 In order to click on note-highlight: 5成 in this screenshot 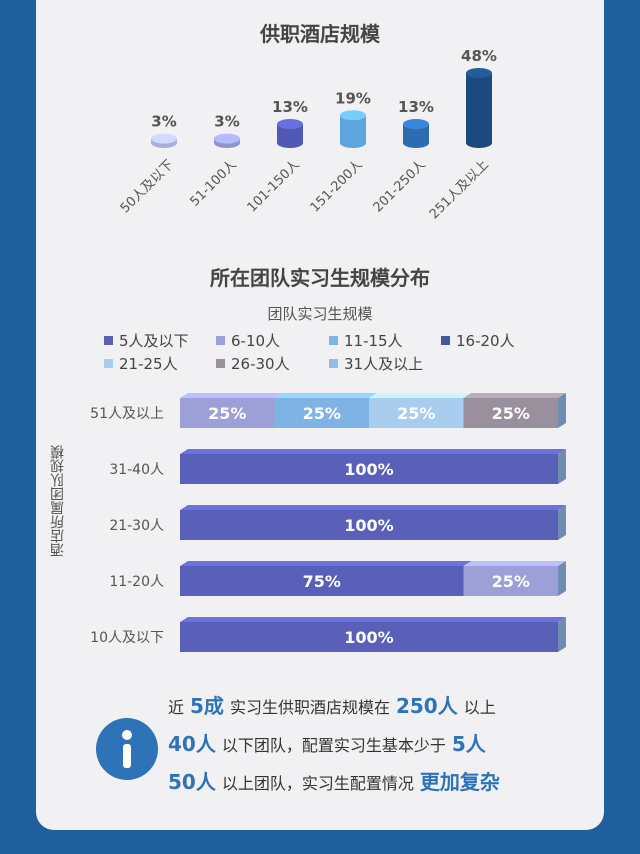, I will do `click(207, 706)`.